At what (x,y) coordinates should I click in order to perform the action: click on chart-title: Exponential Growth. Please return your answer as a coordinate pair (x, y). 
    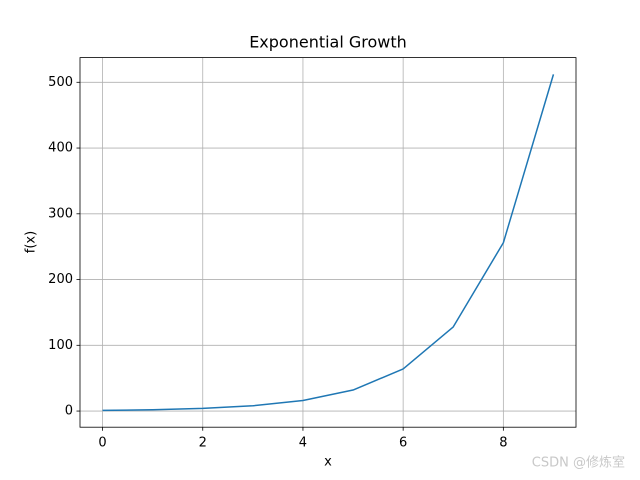
    Looking at the image, I should click on (328, 42).